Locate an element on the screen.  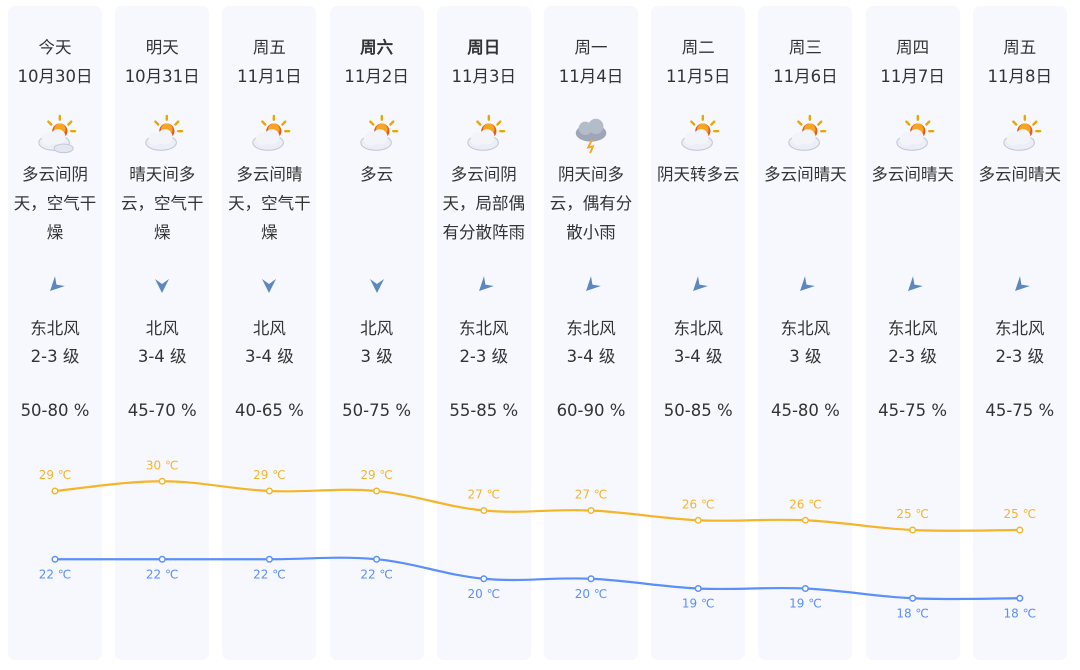
date-label: 10月31日 is located at coordinates (162, 76).